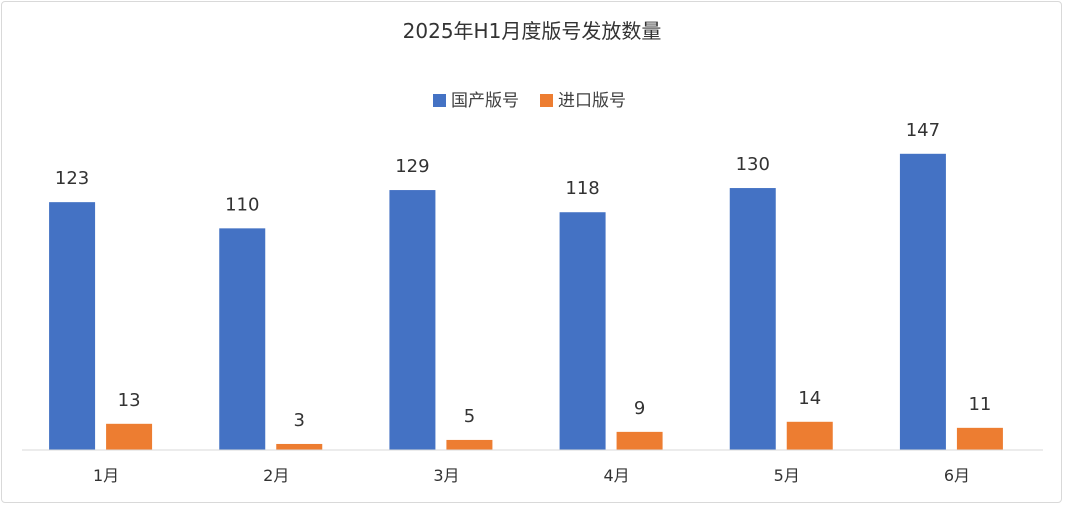  Describe the element at coordinates (531, 475) in the screenshot. I see `x-axis-ticks: 1月 2月 3月 4月 5月 6月` at that location.